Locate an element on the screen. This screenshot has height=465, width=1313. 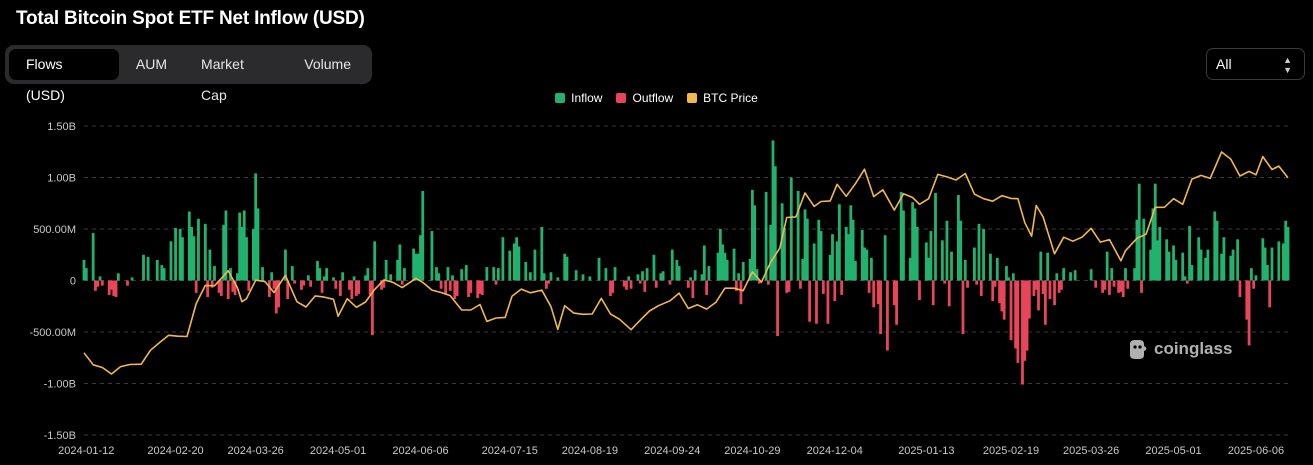
range-select: All ▲ ▼ is located at coordinates (1255, 64).